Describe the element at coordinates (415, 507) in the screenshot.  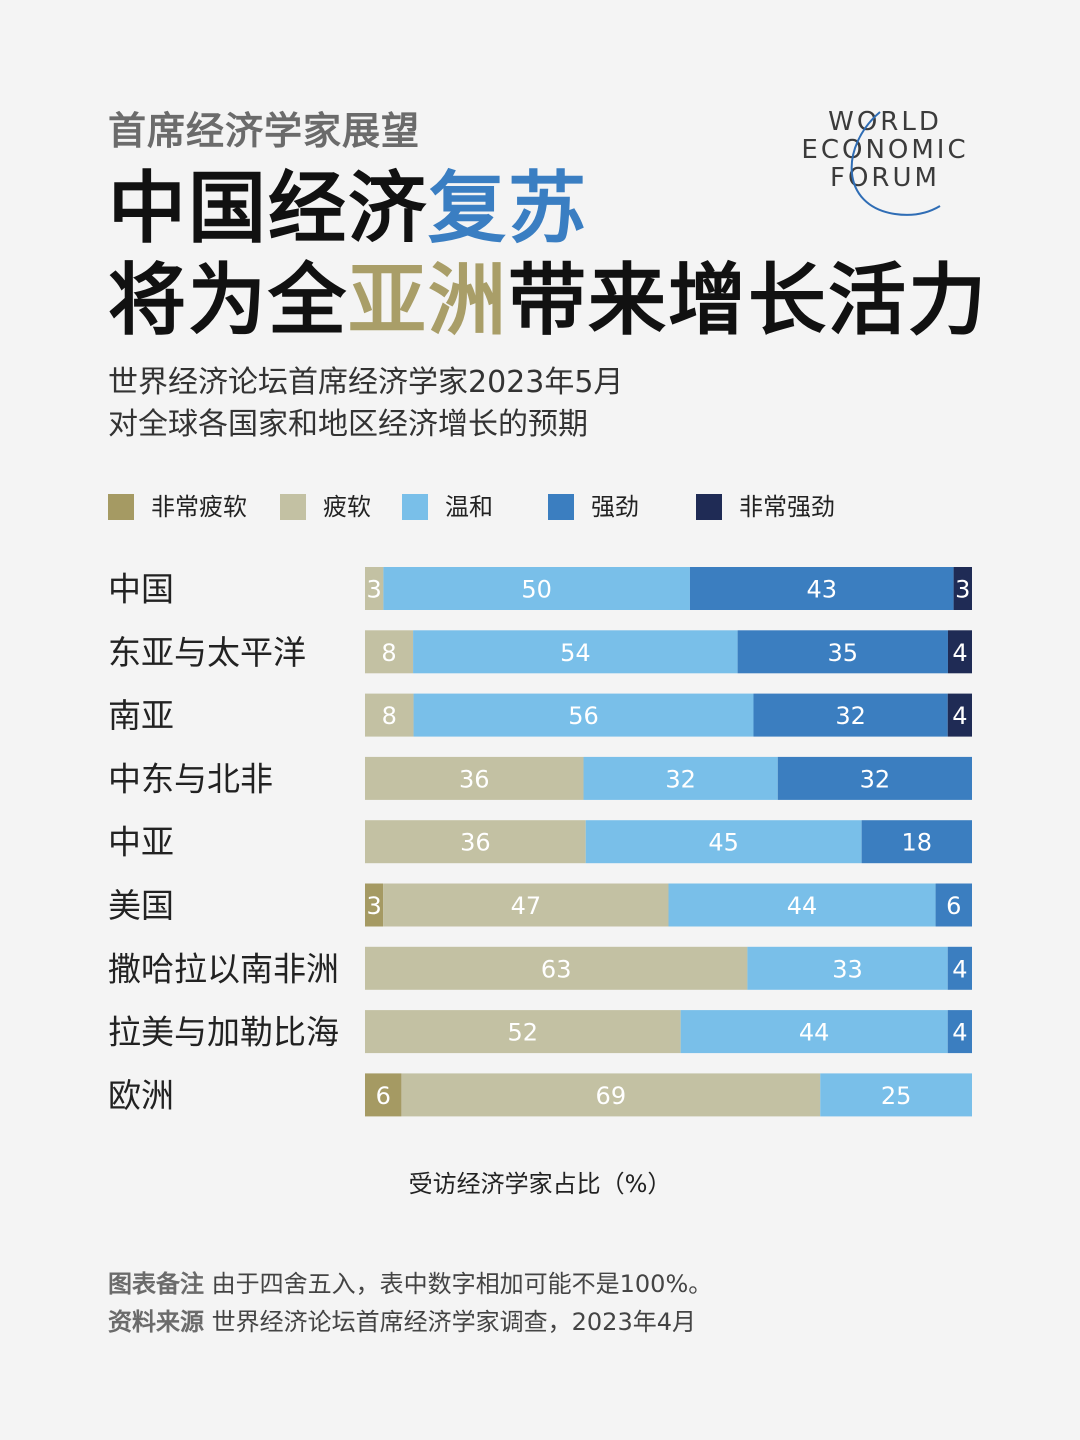
I see `legend-swatch-moderate` at that location.